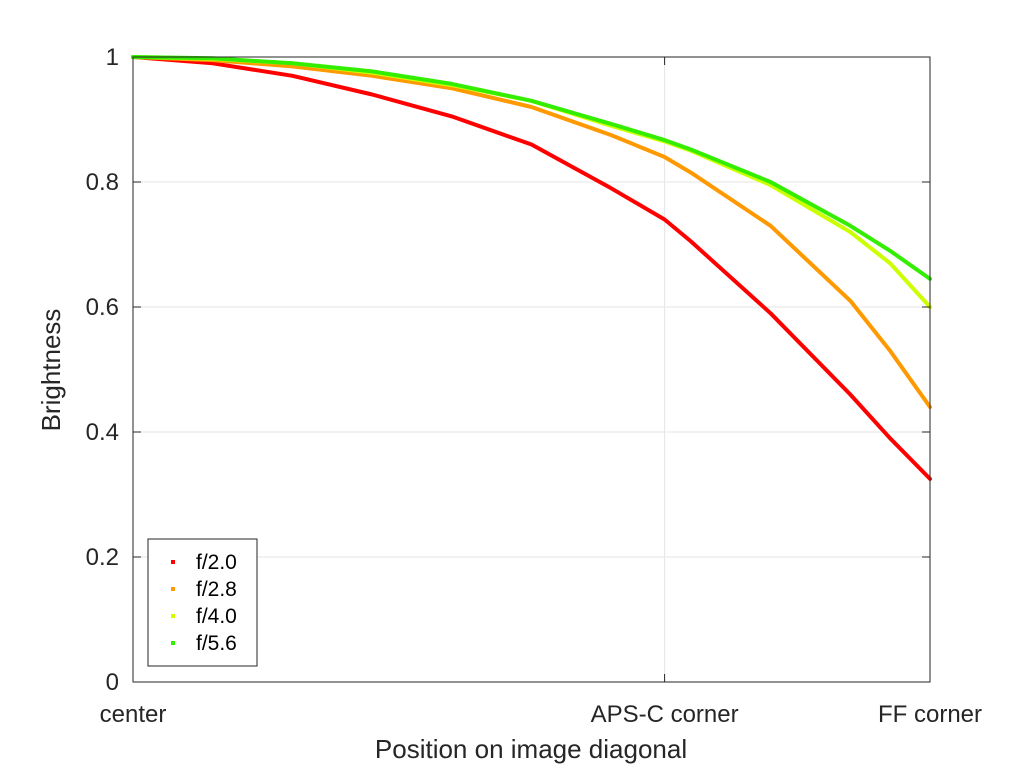 The image size is (1026, 766). I want to click on y-tick-labels: 0 0.2 0.4 0.6 0.8 1, so click(102, 370).